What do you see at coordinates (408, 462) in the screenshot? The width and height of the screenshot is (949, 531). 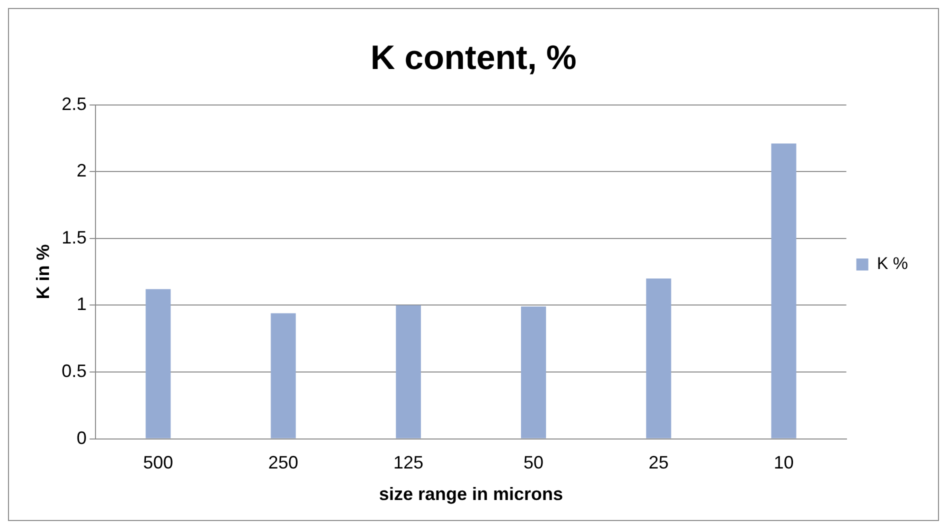 I see `x-tick-label: 125` at bounding box center [408, 462].